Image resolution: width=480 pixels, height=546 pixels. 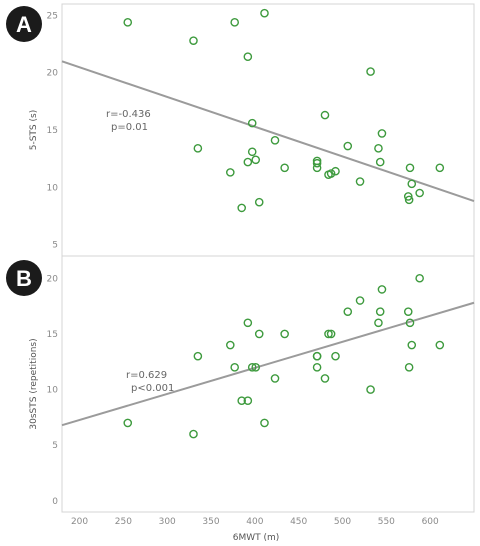 I want to click on panel-b-y-tick-label: 15, so click(x=52, y=335).